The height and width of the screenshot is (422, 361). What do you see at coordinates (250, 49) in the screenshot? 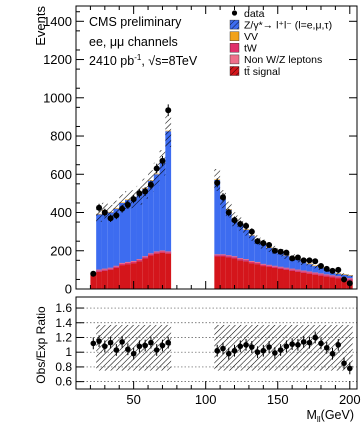
I see `legend-label: tW` at bounding box center [250, 49].